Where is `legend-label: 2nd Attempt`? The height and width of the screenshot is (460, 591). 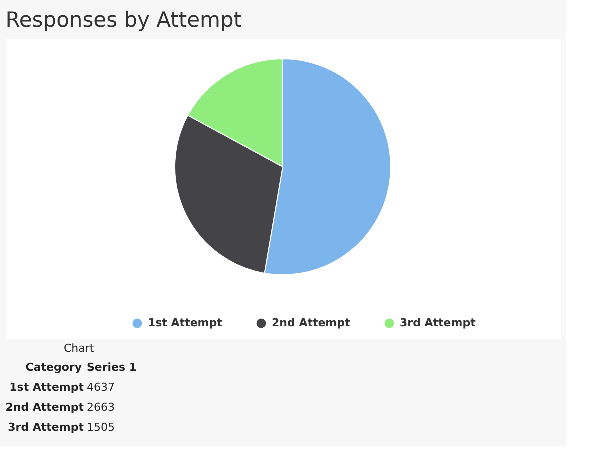 legend-label: 2nd Attempt is located at coordinates (311, 323).